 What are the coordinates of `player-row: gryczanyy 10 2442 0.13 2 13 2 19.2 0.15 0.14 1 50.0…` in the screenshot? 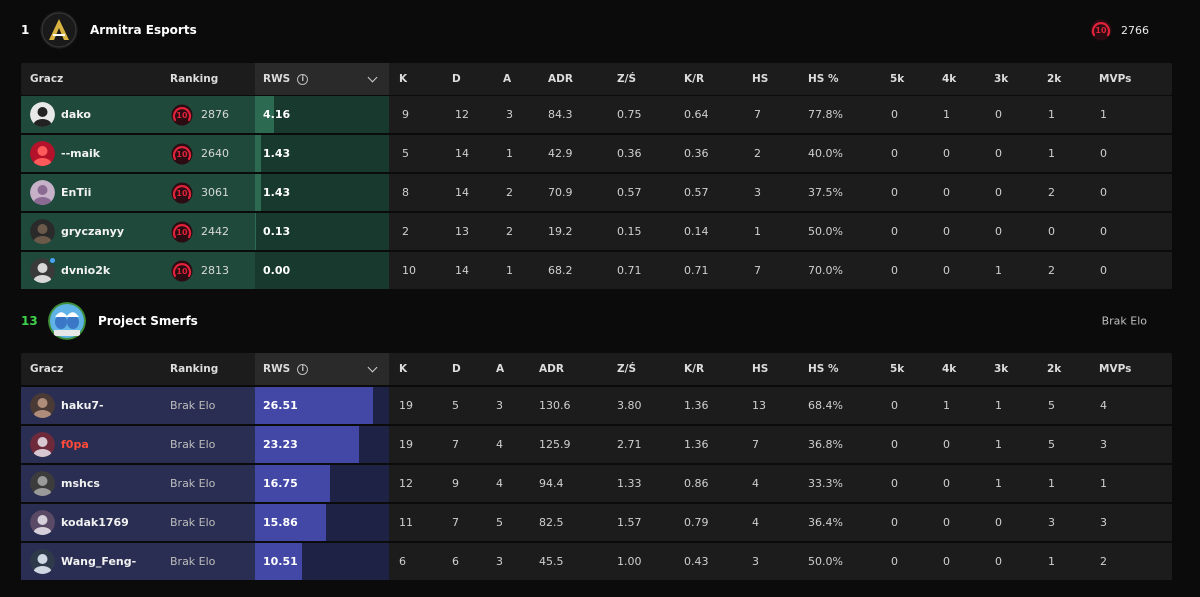 It's located at (596, 231).